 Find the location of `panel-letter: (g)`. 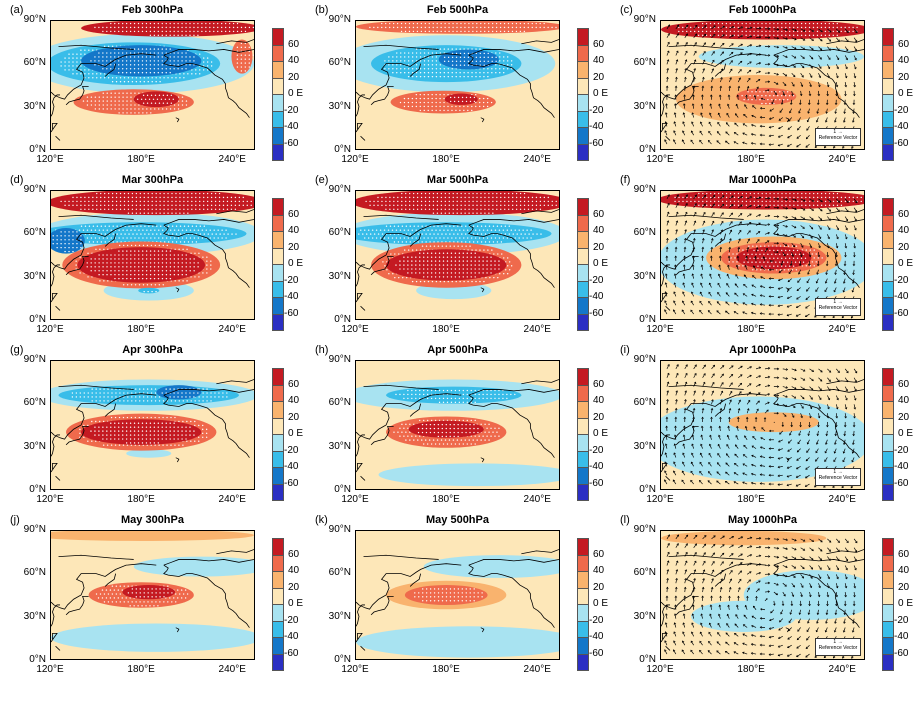

panel-letter: (g) is located at coordinates (17, 350).